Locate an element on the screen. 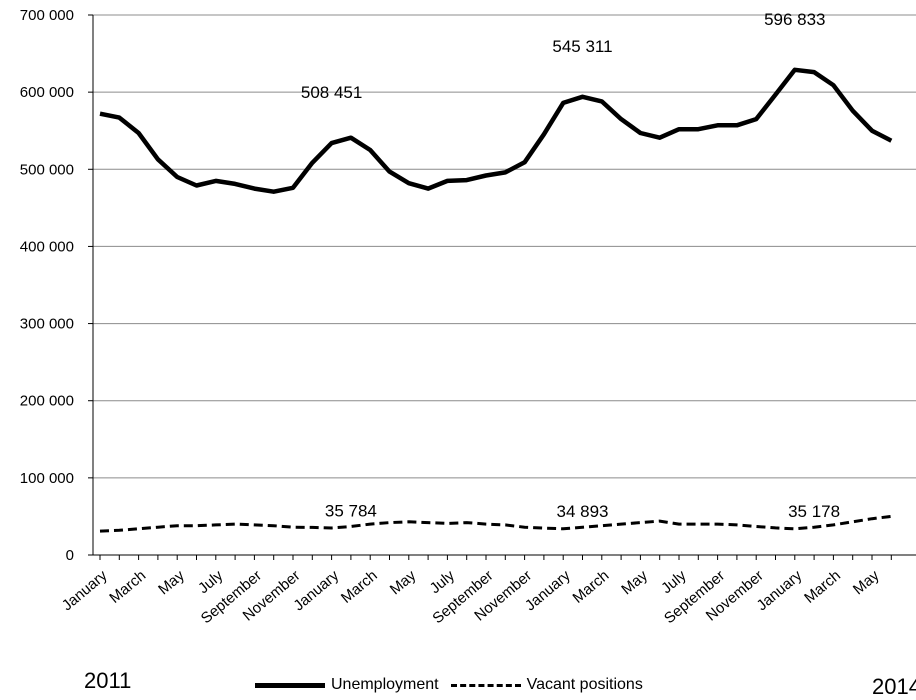  legend-dashed-line-swatch is located at coordinates (485, 685).